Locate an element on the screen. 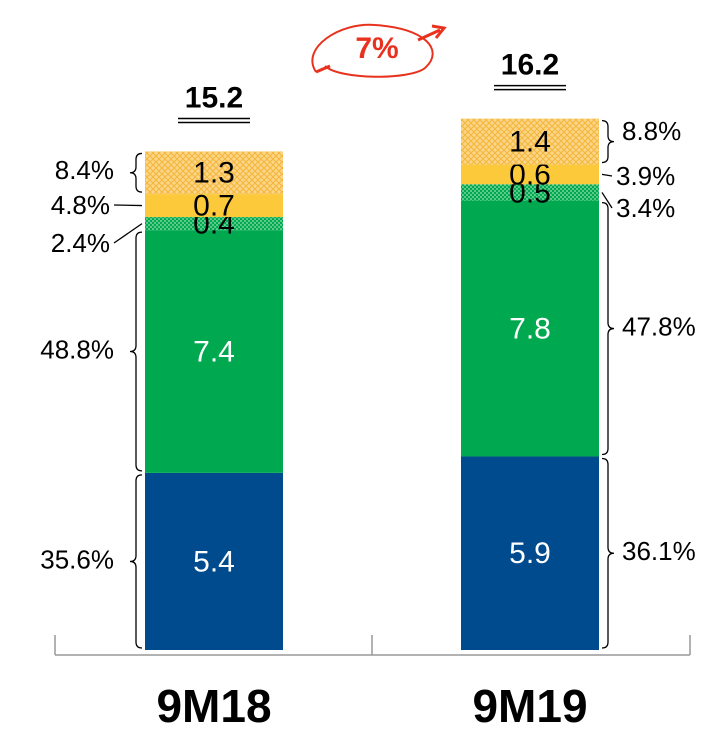  value-label: 5.4 is located at coordinates (214, 561).